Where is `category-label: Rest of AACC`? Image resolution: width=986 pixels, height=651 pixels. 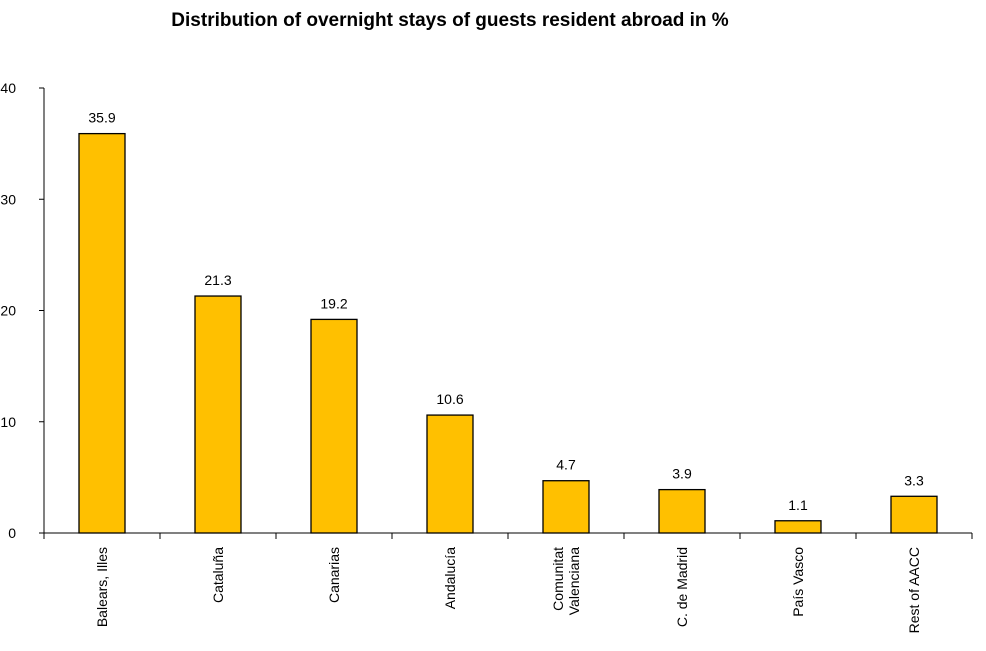 category-label: Rest of AACC is located at coordinates (914, 590).